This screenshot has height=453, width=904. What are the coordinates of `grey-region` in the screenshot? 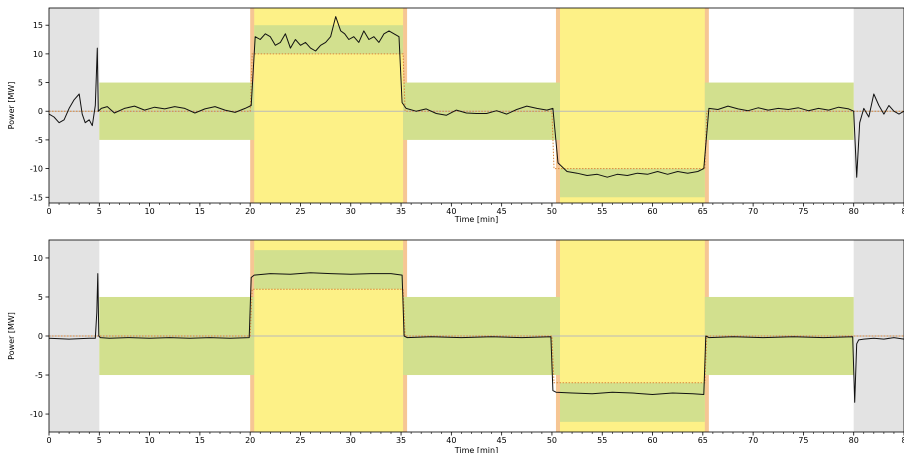 It's located at (74, 105).